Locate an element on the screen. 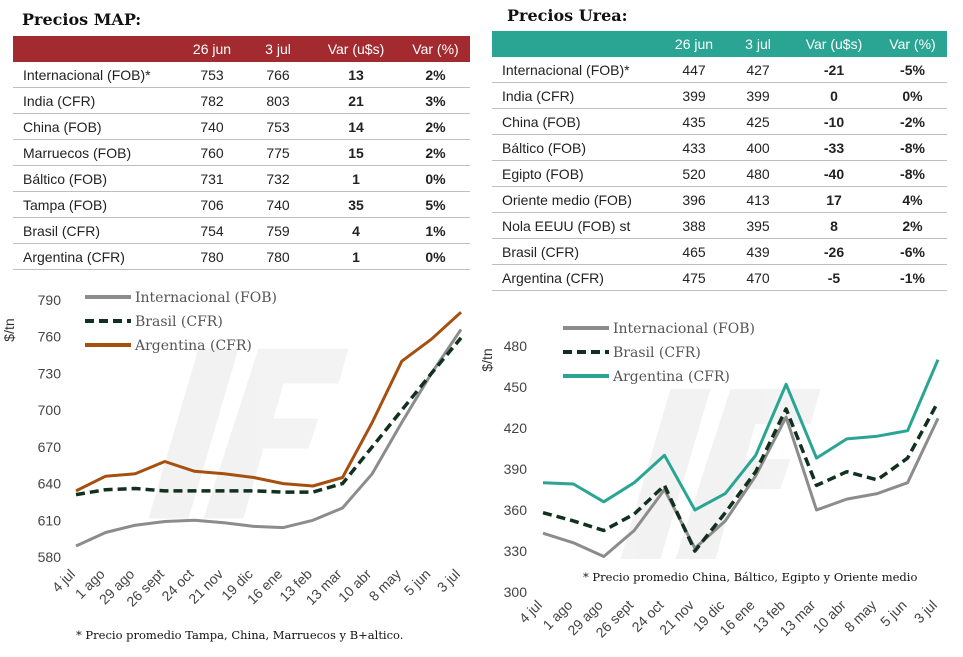  cell-value-var: -5 is located at coordinates (834, 277).